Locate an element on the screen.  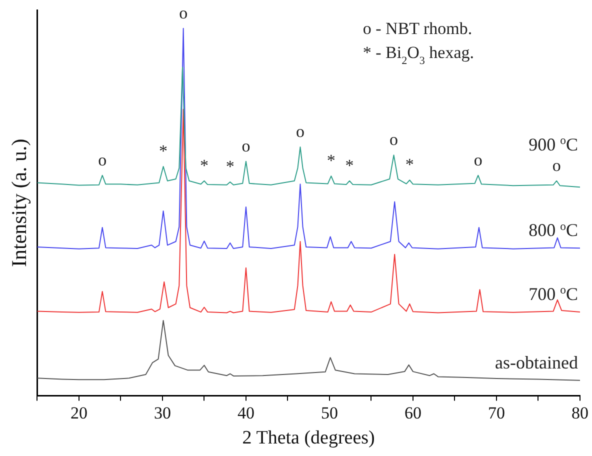
series-label: as-obtained is located at coordinates (536, 362).